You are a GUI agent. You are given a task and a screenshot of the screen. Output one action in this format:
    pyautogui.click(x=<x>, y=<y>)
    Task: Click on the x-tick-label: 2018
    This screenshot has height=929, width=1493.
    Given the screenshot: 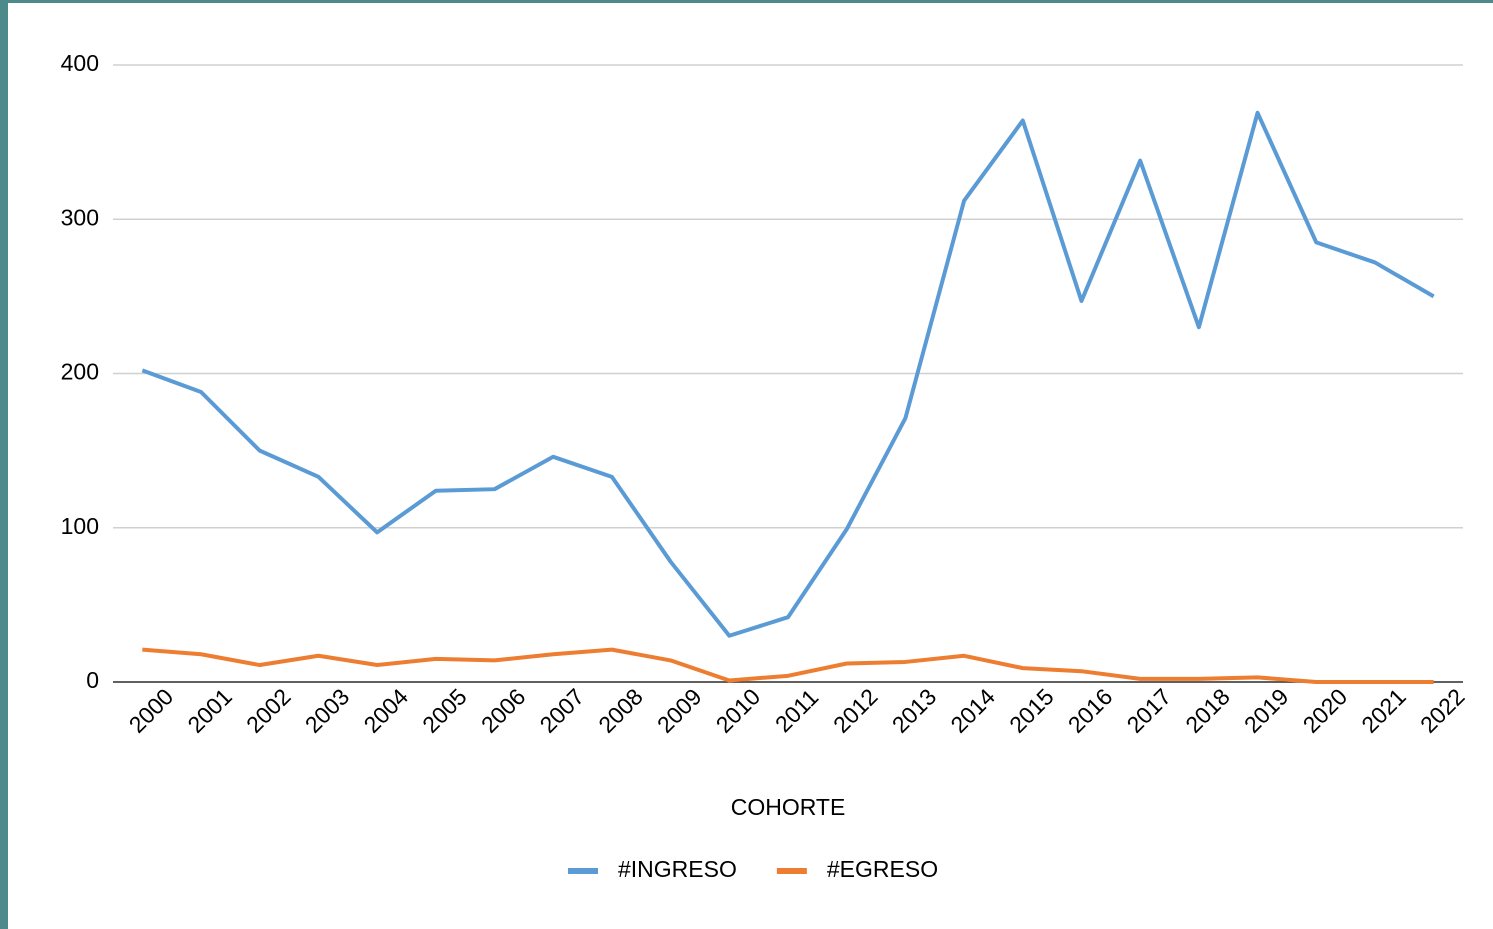 What is the action you would take?
    pyautogui.click(x=1207, y=710)
    